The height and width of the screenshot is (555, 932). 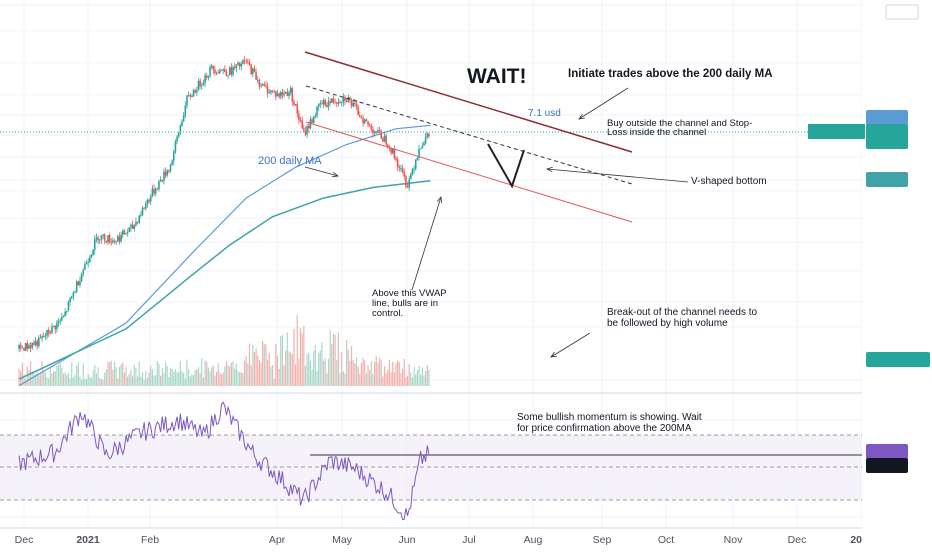 What do you see at coordinates (581, 116) in the screenshot?
I see `arrow-initiate-head` at bounding box center [581, 116].